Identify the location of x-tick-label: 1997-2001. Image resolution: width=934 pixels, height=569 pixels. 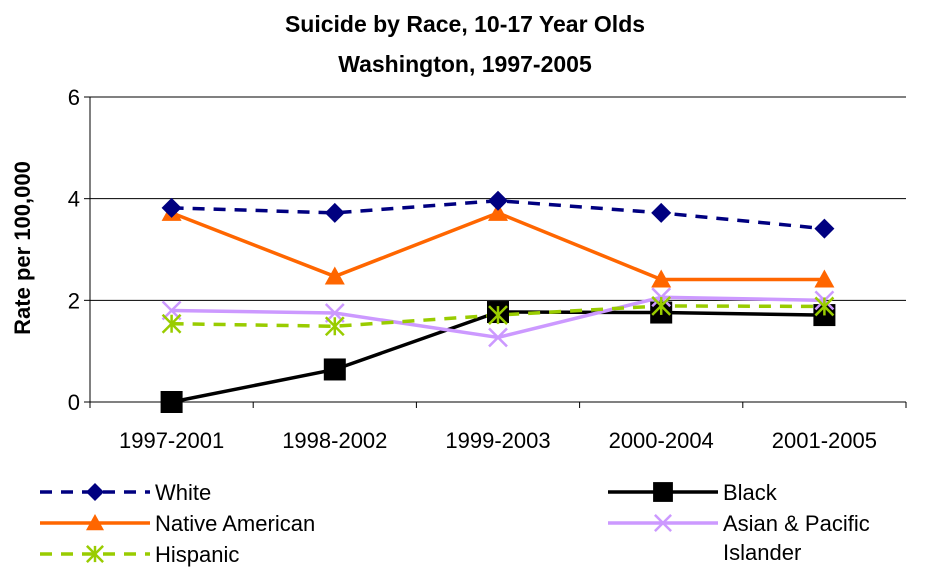
(171, 440).